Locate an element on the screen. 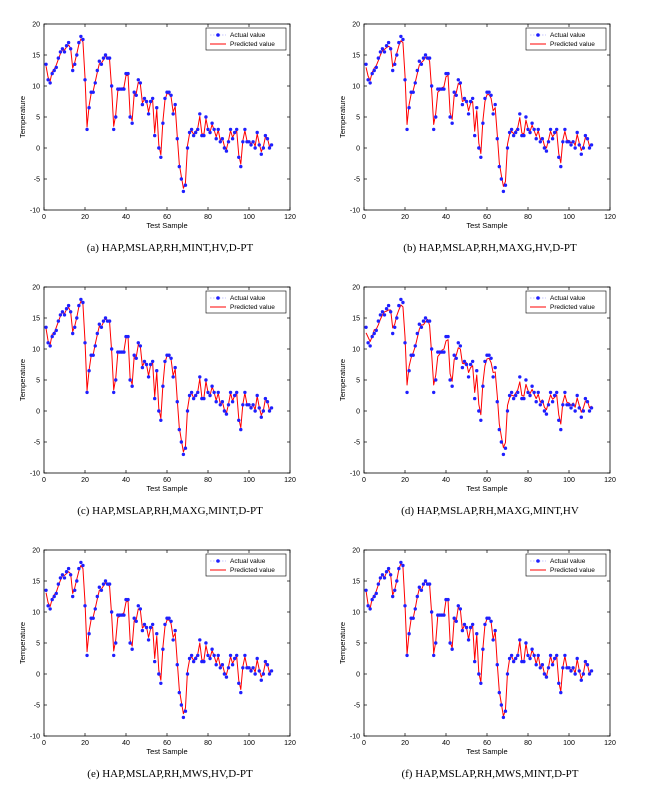 The height and width of the screenshot is (804, 654). y-tick-label: -5 is located at coordinates (357, 180).